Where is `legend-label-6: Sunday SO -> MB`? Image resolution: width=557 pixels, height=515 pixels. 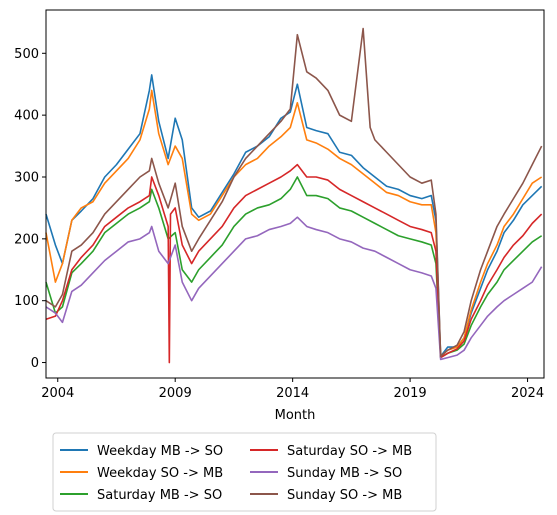
legend-label-6: Sunday SO -> MB is located at coordinates (344, 495).